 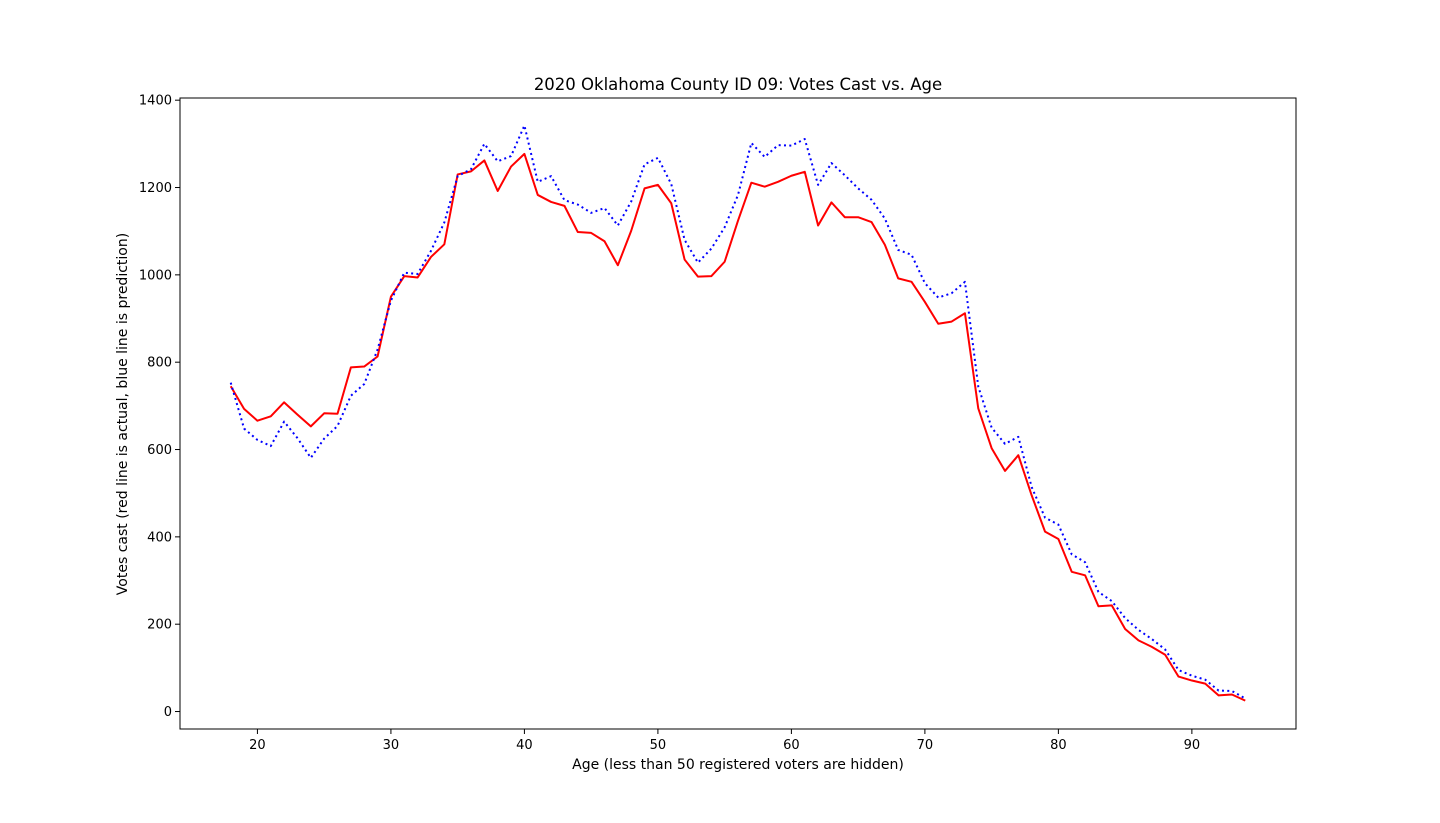 I want to click on x-tick-label: 50, so click(x=658, y=745).